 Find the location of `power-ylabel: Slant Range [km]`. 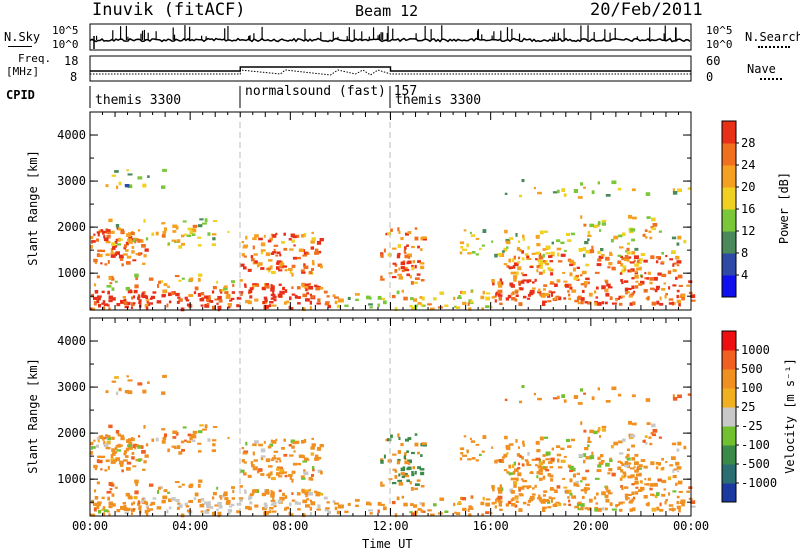

power-ylabel: Slant Range [km] is located at coordinates (33, 208).